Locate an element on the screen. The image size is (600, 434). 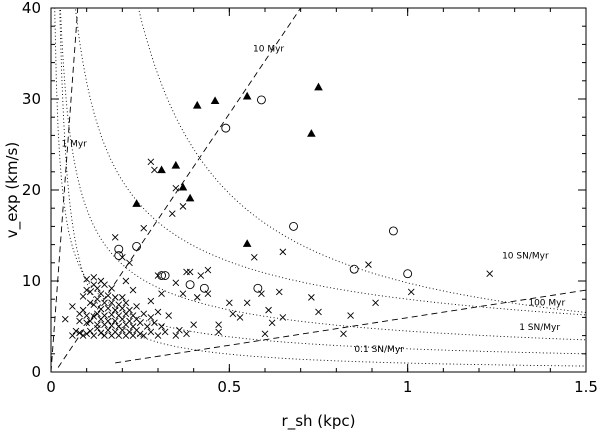
y-tick-label: 10 is located at coordinates (31, 281).